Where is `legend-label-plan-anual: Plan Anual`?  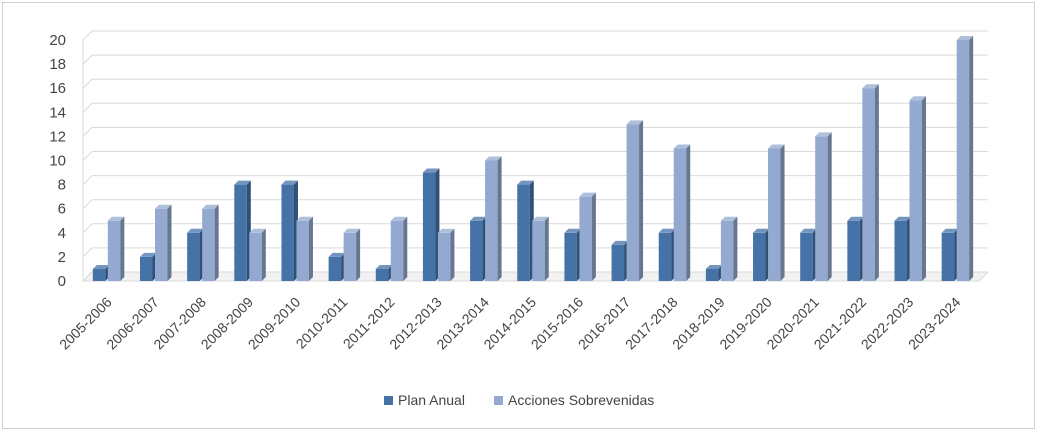 legend-label-plan-anual: Plan Anual is located at coordinates (431, 400).